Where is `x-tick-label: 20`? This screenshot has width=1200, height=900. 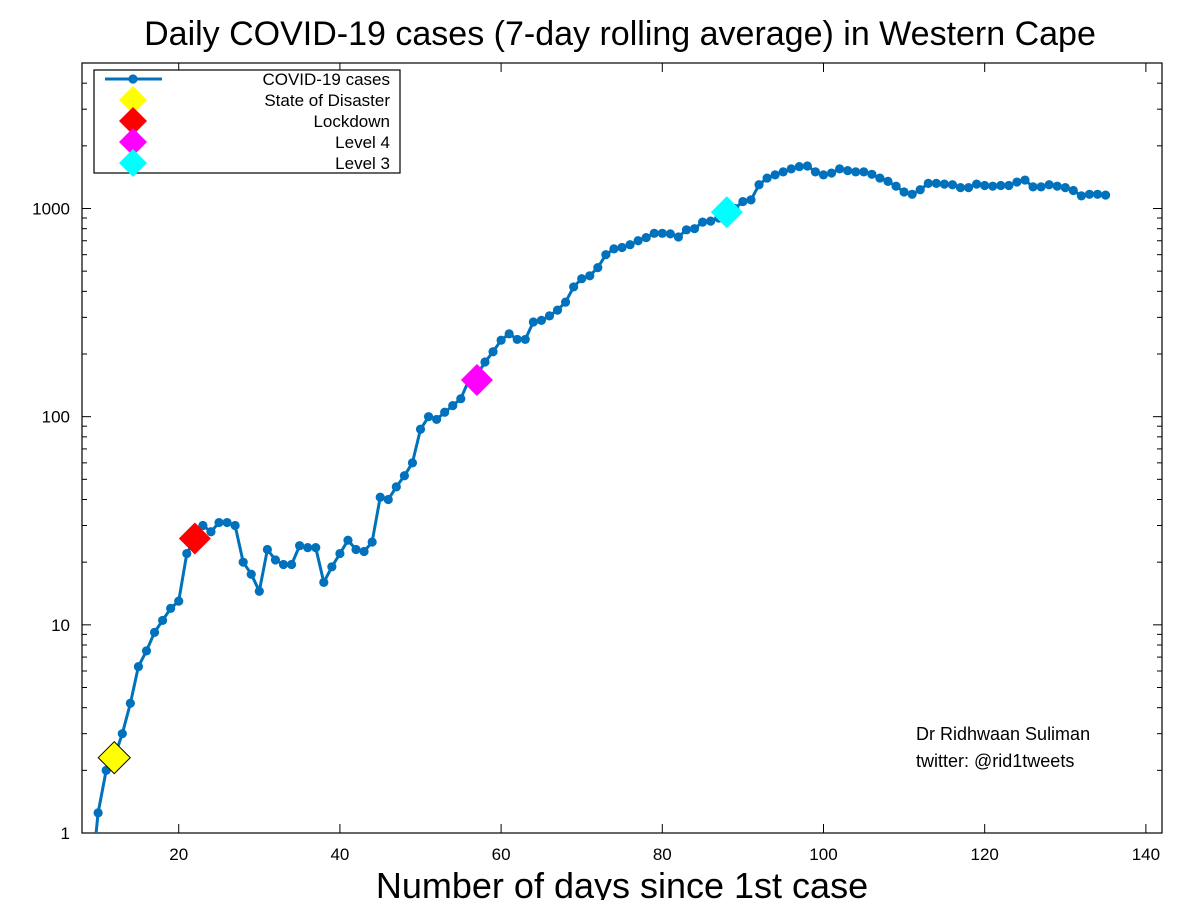 x-tick-label: 20 is located at coordinates (178, 854).